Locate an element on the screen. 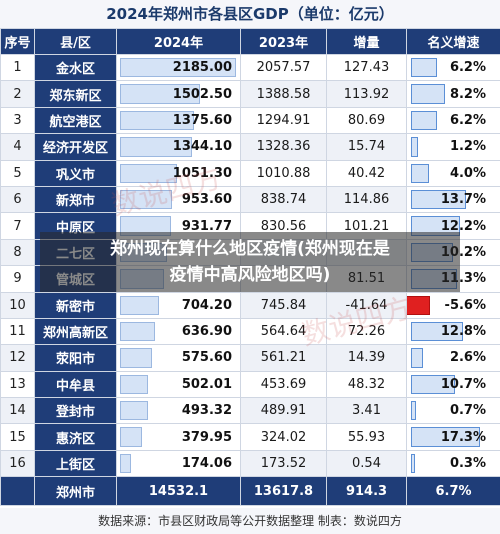  table-row: 6 新郑市 953.60 838.74 114.86 13.7% is located at coordinates (250, 199).